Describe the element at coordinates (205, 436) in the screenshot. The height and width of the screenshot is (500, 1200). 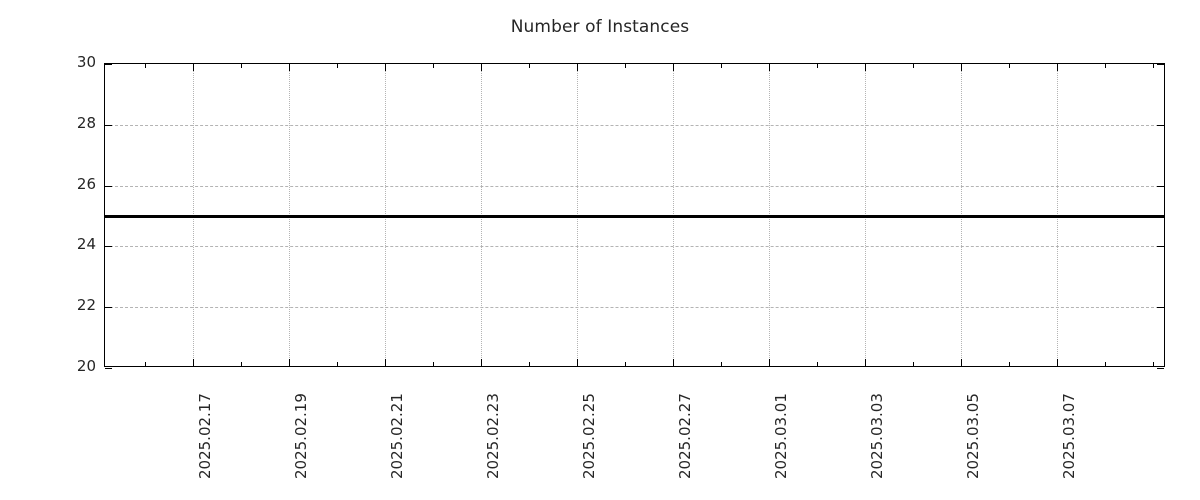
I see `x-tick-label: 2025.02.17` at that location.